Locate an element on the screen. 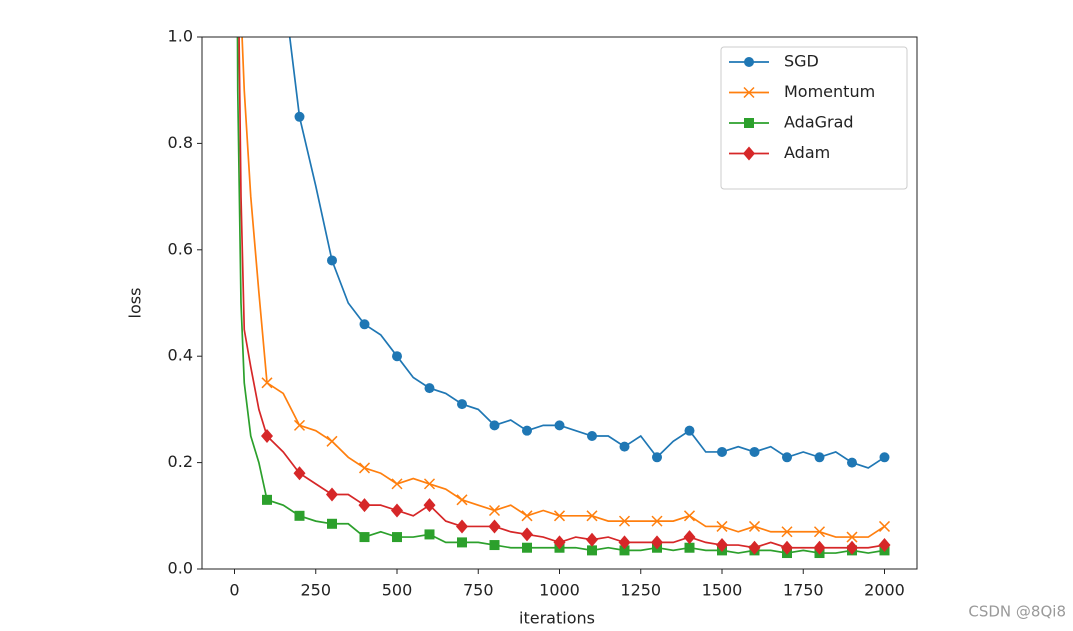 The height and width of the screenshot is (631, 1073). x-tick-label: 2000 is located at coordinates (884, 590).